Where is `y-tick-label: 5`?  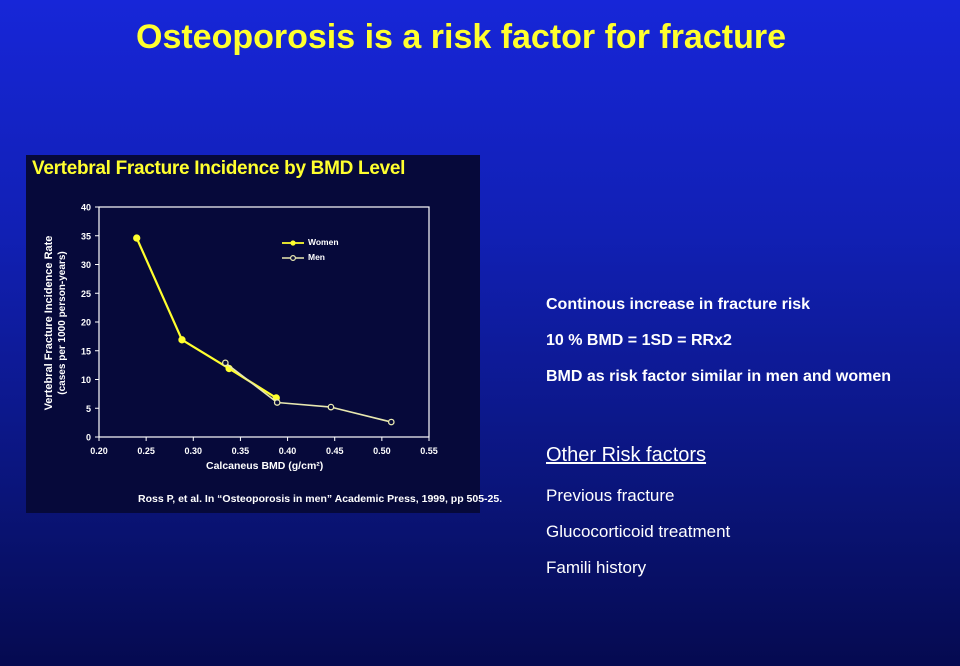 y-tick-label: 5 is located at coordinates (88, 409).